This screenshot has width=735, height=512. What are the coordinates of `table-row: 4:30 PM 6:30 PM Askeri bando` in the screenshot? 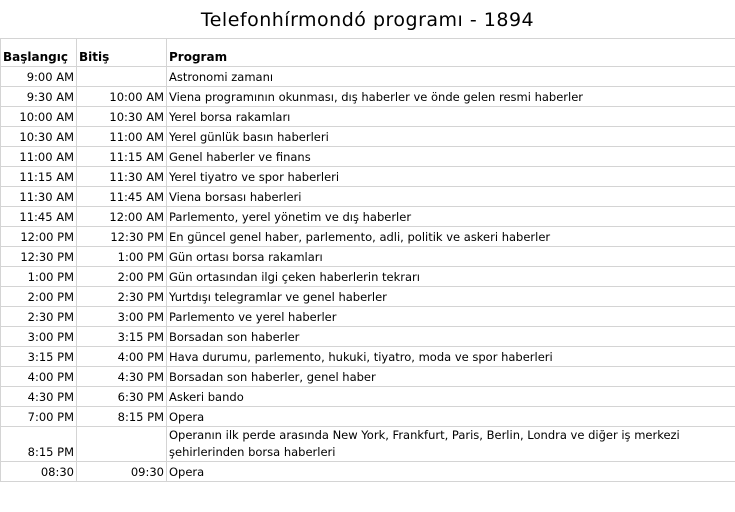 It's located at (367, 396).